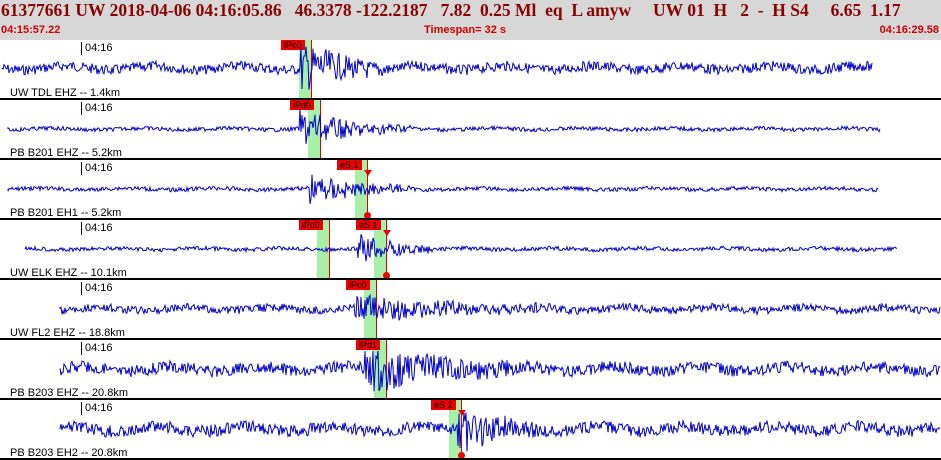  I want to click on station-label: PB B203 EH2 -- 20.8km, so click(69, 453).